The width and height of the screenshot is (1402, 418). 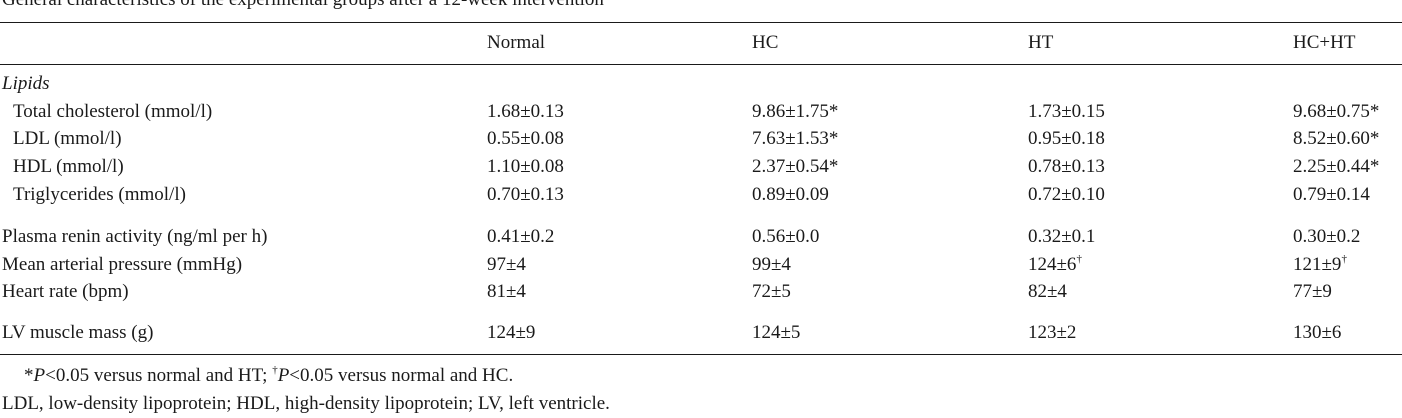 I want to click on cell-normal: 1.10±0.08, so click(x=525, y=166).